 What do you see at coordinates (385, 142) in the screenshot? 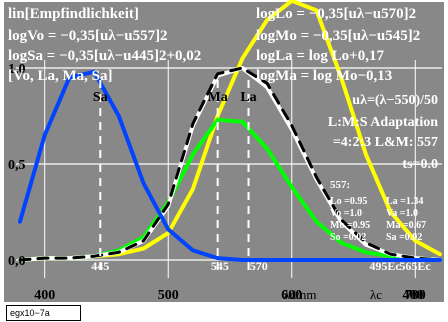
I see `right-text-line-6: =4:2:3 L&M: 557` at bounding box center [385, 142].